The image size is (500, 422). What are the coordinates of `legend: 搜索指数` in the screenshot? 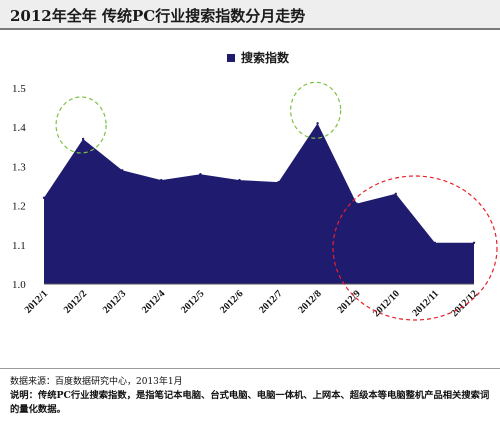 It's located at (258, 57).